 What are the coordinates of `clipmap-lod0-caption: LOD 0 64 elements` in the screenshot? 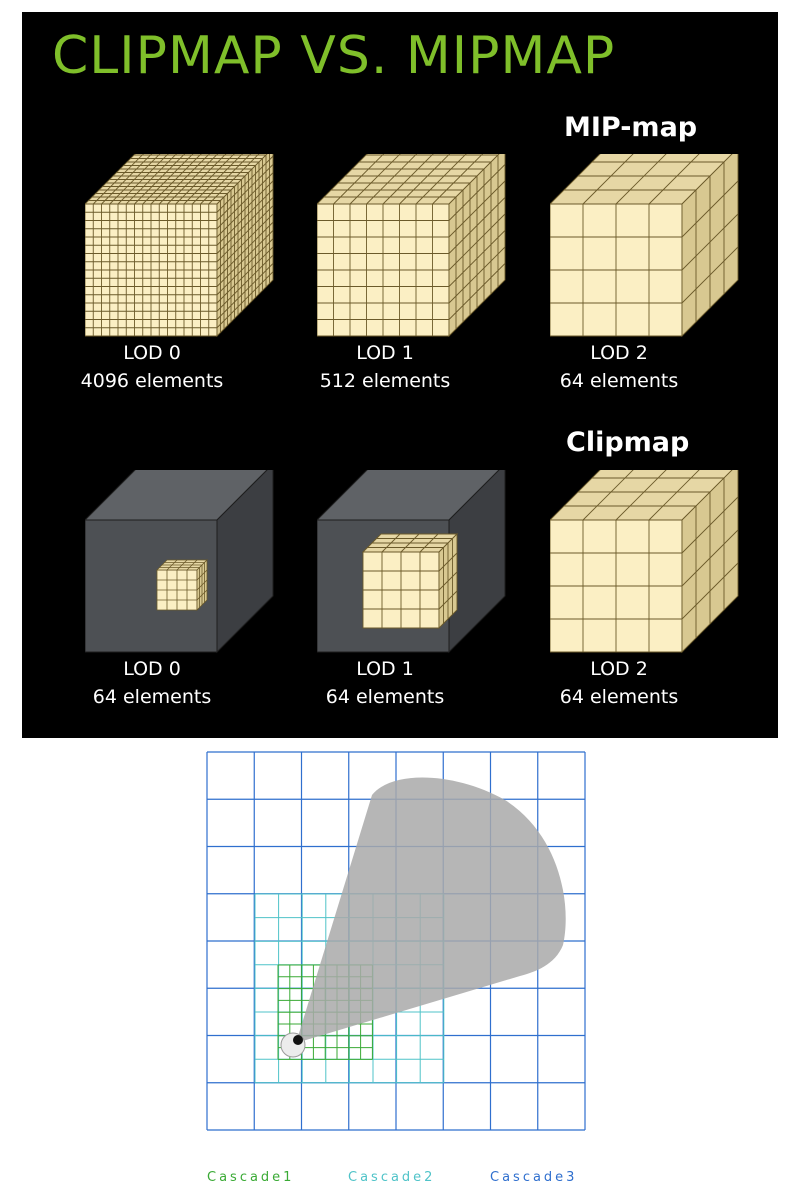 It's located at (152, 683).